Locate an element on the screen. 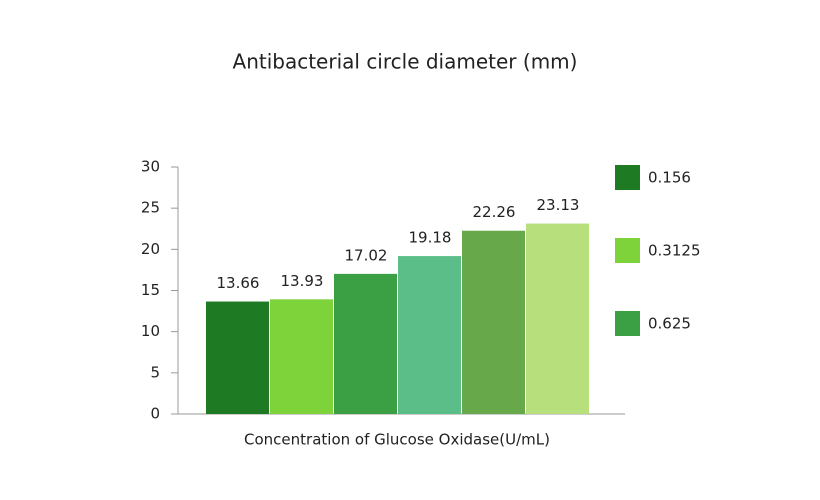  data-label: 17.02 is located at coordinates (366, 255).